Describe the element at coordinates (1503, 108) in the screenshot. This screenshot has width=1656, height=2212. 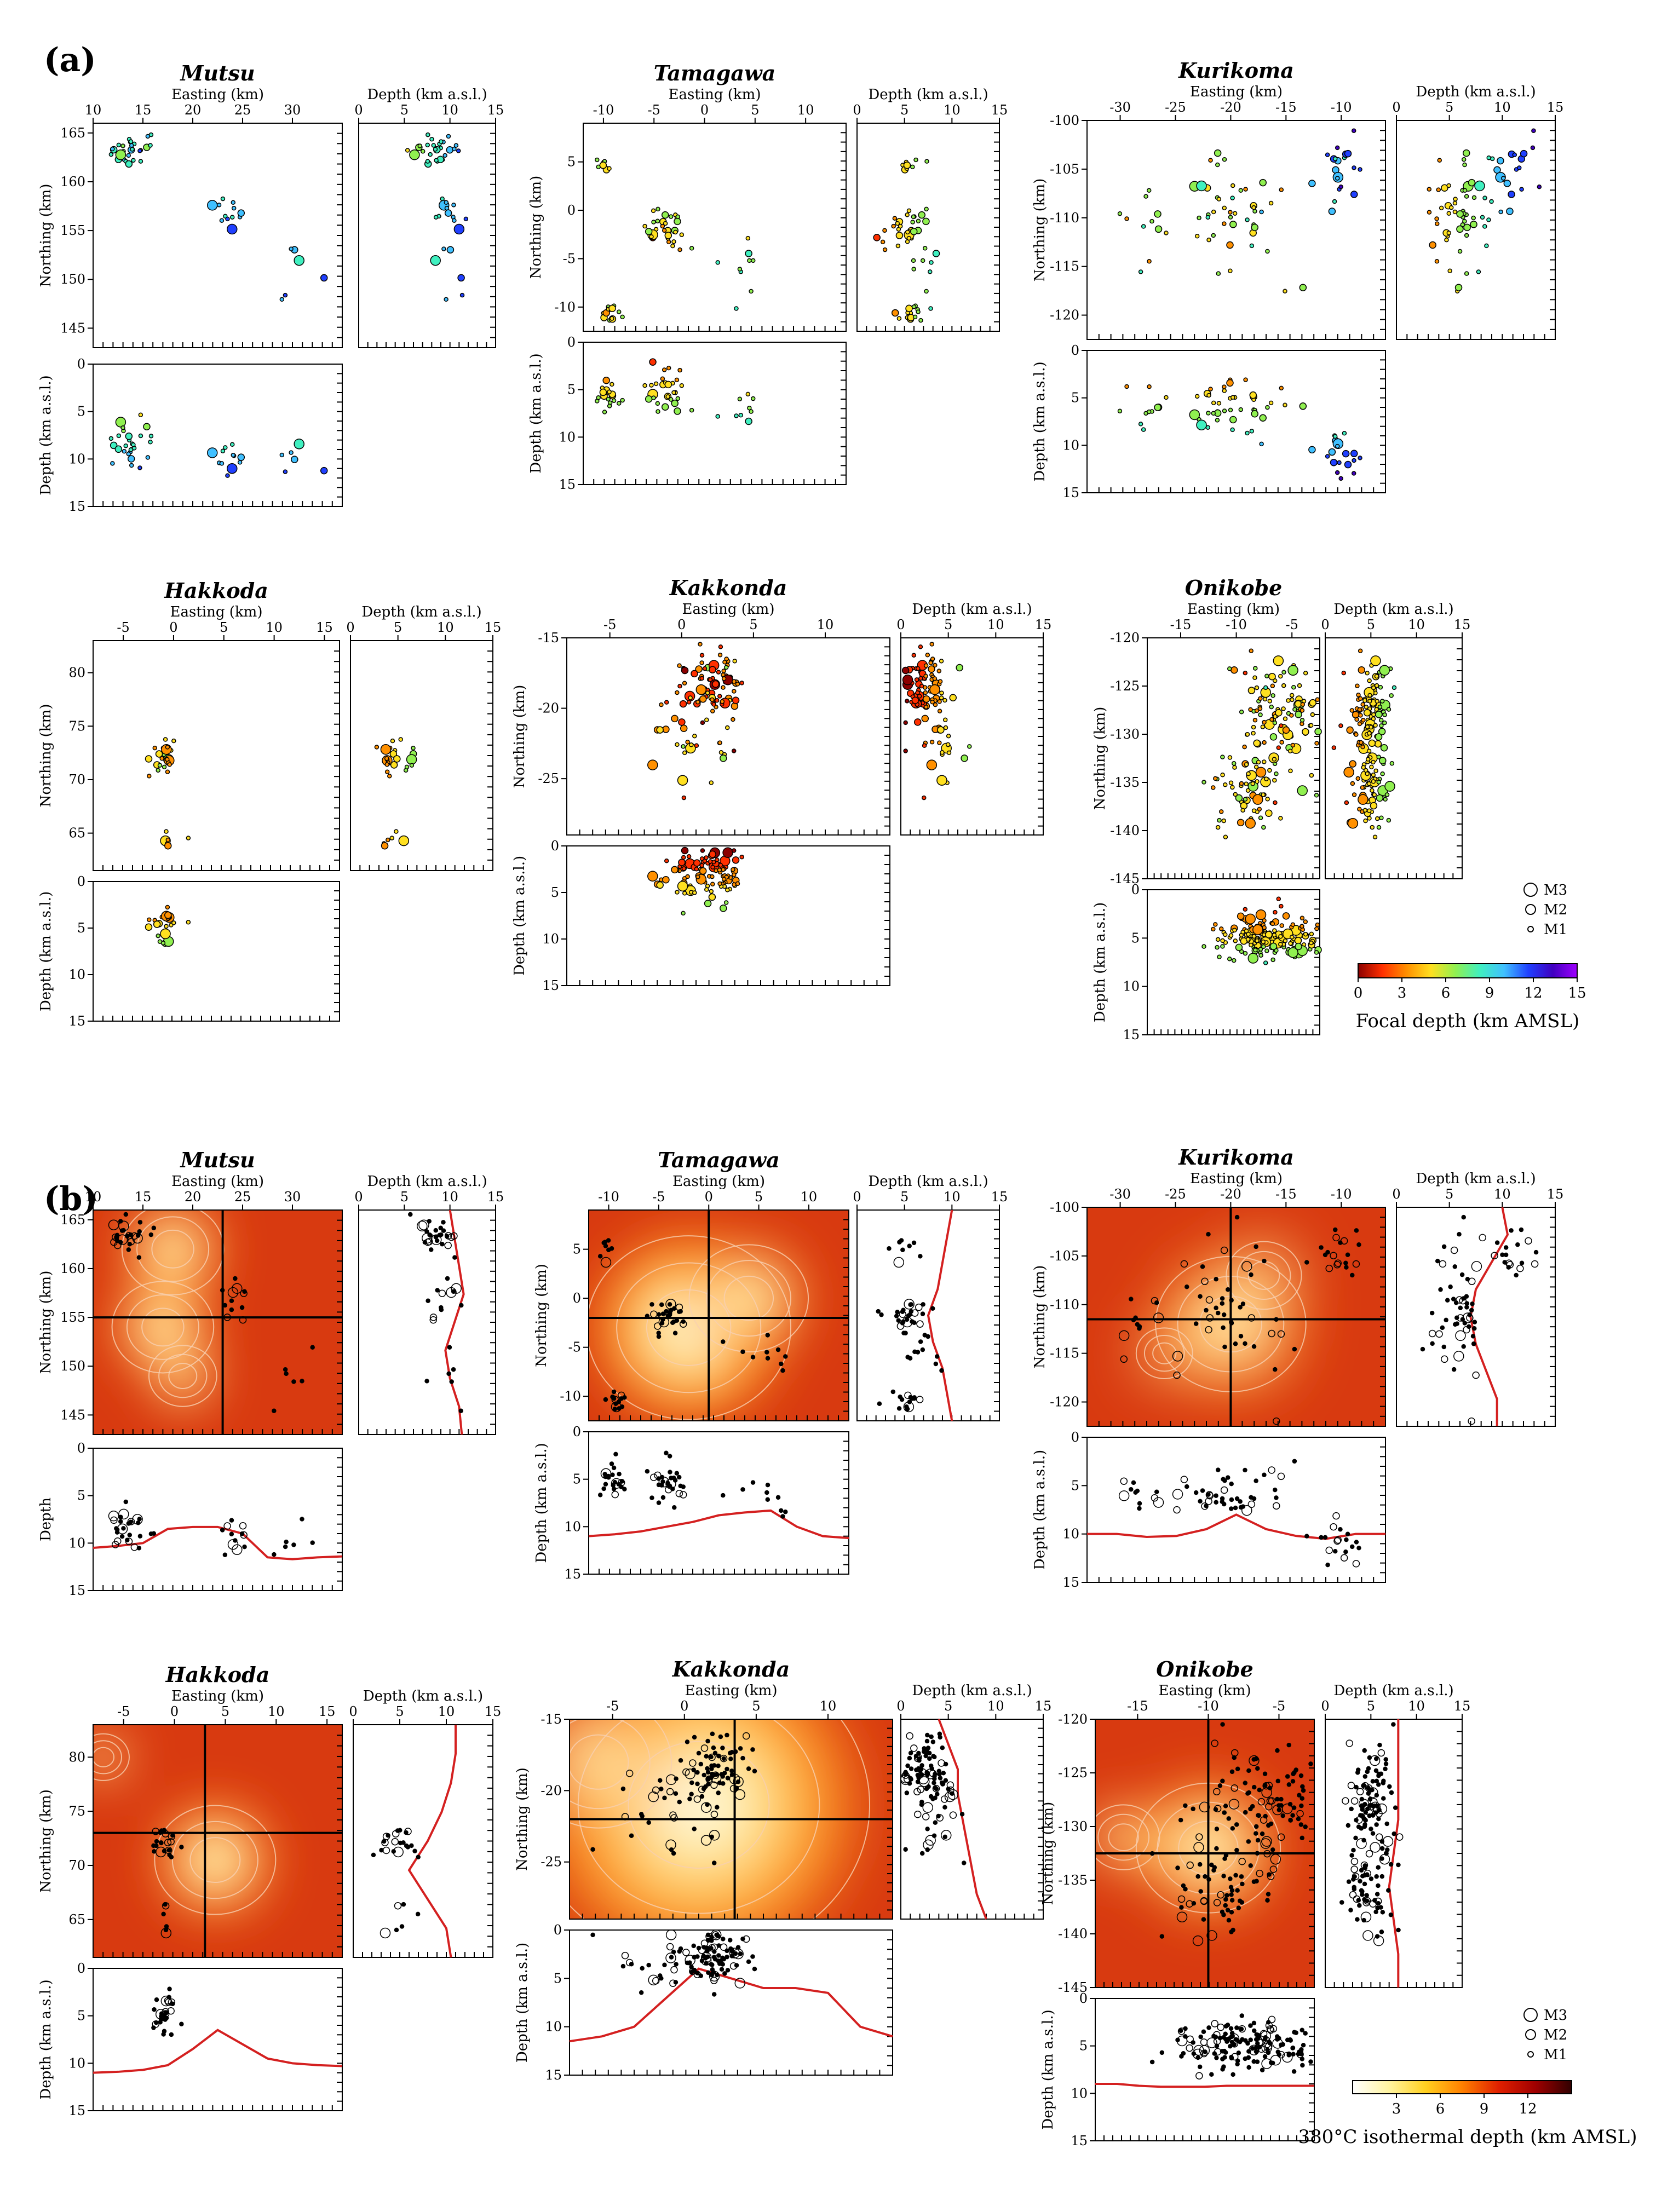
I see `depth-top-tick-label: 10` at that location.